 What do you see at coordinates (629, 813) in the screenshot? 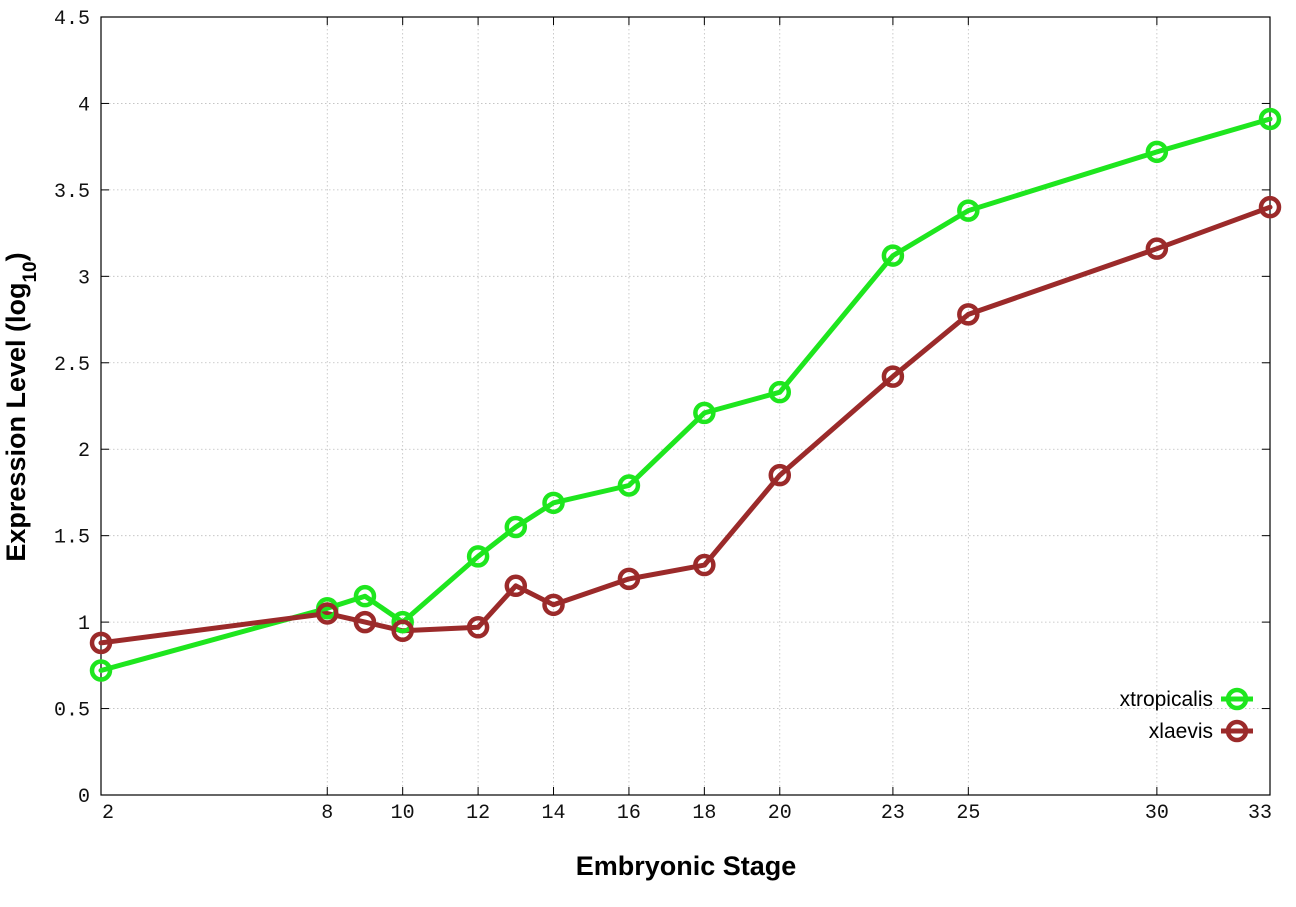
I see `x-tick-label: 16` at bounding box center [629, 813].